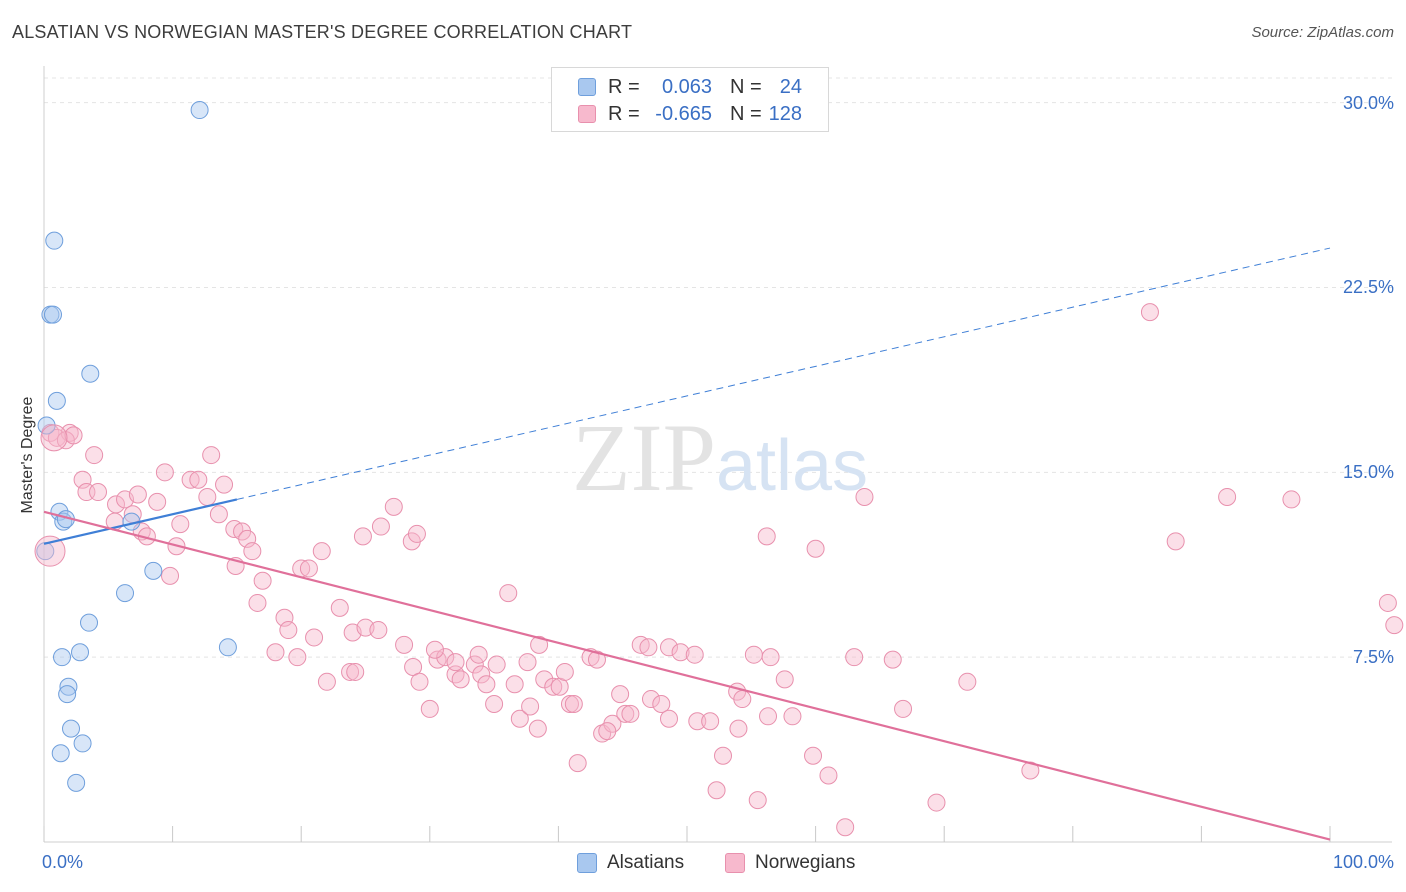  I want to click on watermark: ZIPatlas, so click(720, 457).